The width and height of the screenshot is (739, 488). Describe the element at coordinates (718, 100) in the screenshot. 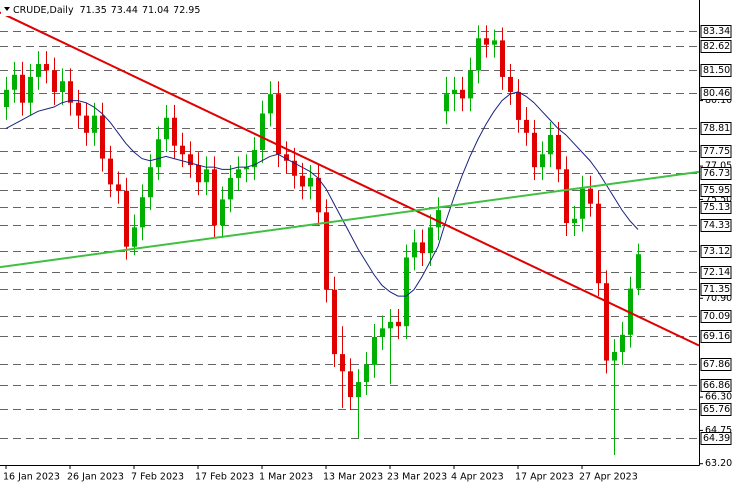

I see `y-tick-label: 80.10` at that location.